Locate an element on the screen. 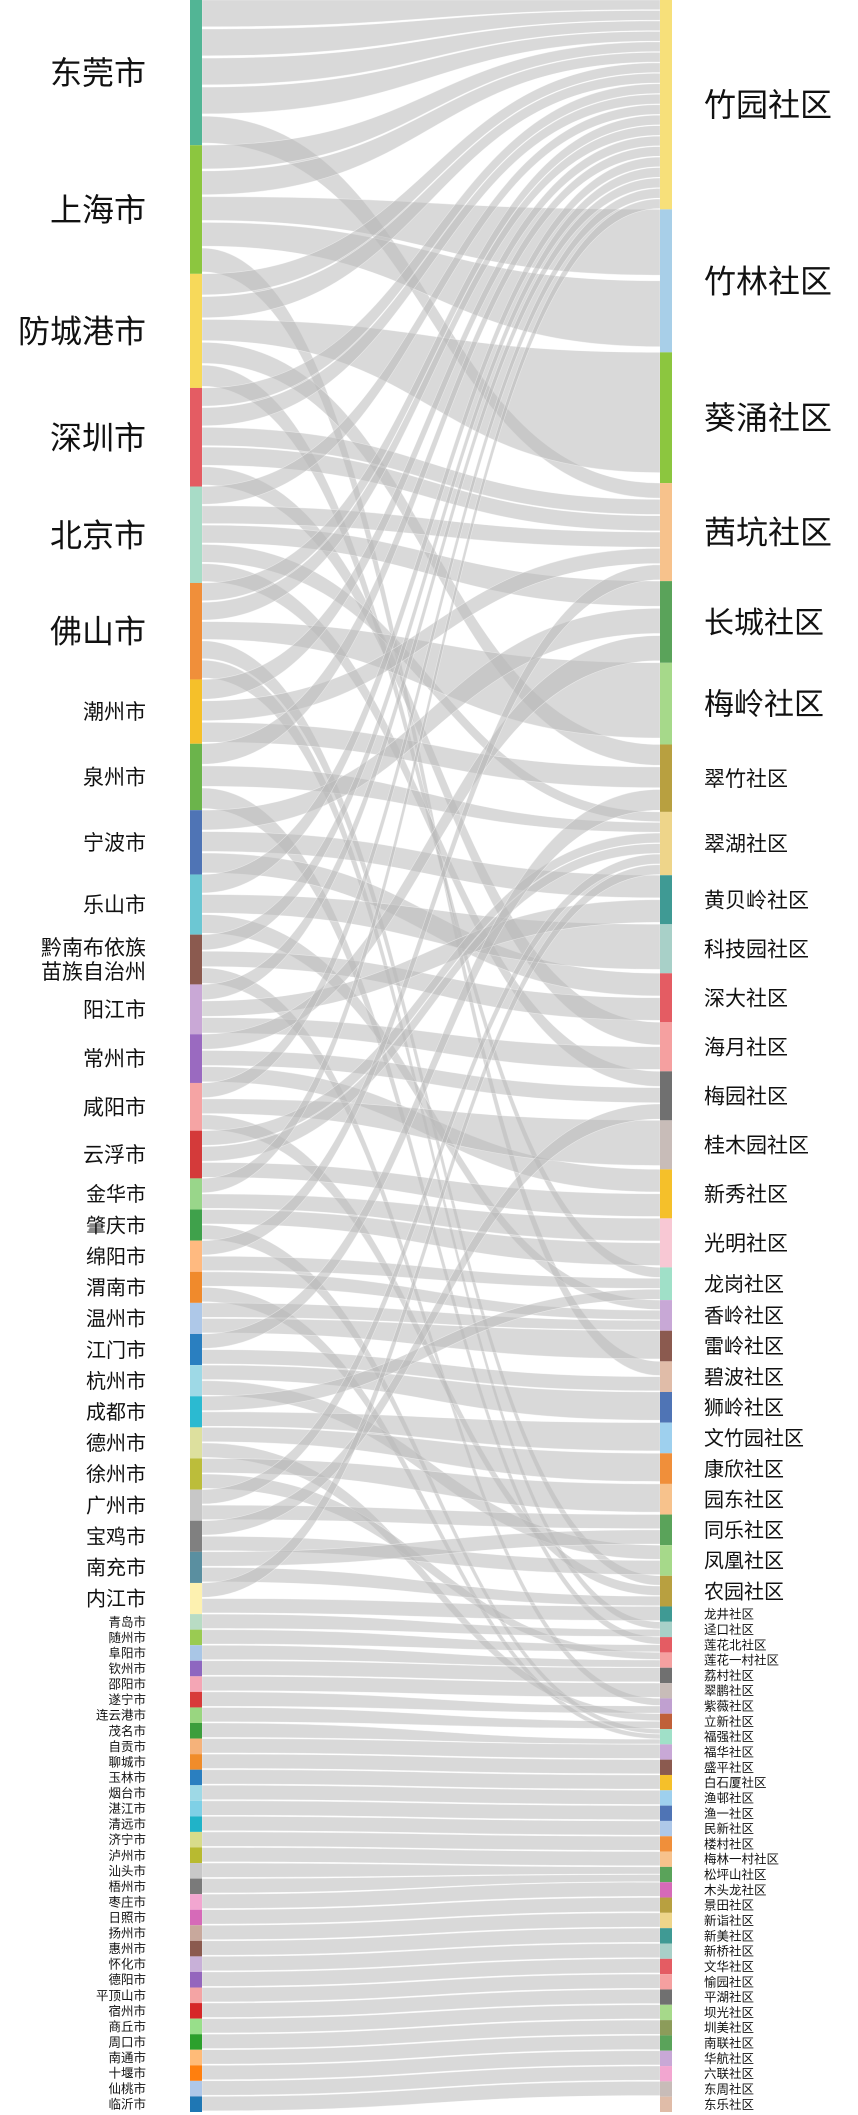 This screenshot has height=2115, width=858. source-label: 怀化市 is located at coordinates (127, 1964).